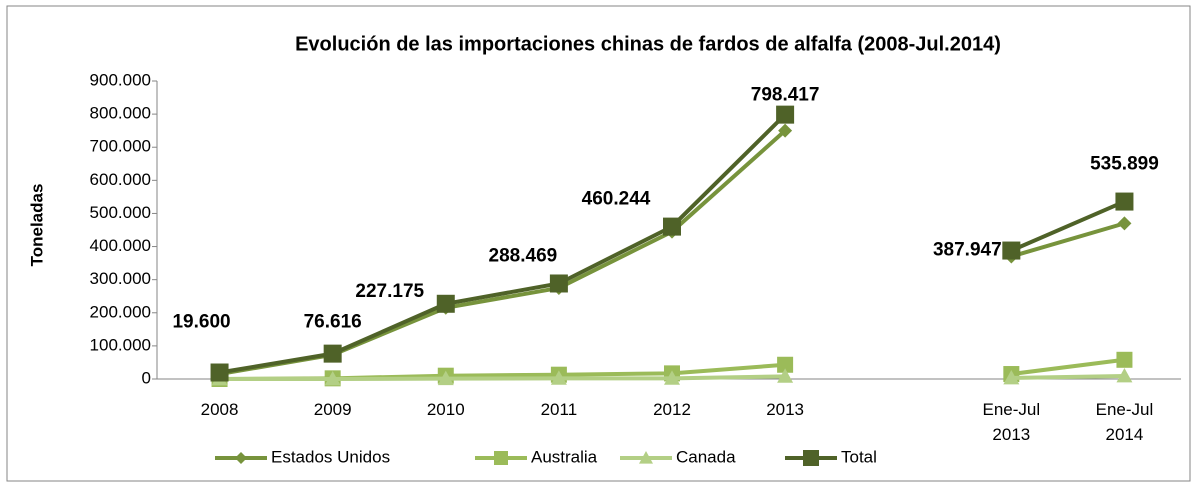 The image size is (1199, 483). What do you see at coordinates (332, 409) in the screenshot?
I see `x-tick-label: 2009` at bounding box center [332, 409].